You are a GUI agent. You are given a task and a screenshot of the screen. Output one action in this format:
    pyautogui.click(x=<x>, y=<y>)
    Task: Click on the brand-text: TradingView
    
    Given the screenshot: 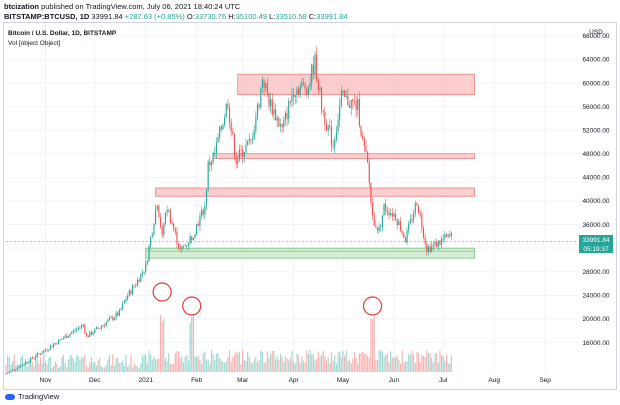 What is the action you would take?
    pyautogui.click(x=39, y=396)
    